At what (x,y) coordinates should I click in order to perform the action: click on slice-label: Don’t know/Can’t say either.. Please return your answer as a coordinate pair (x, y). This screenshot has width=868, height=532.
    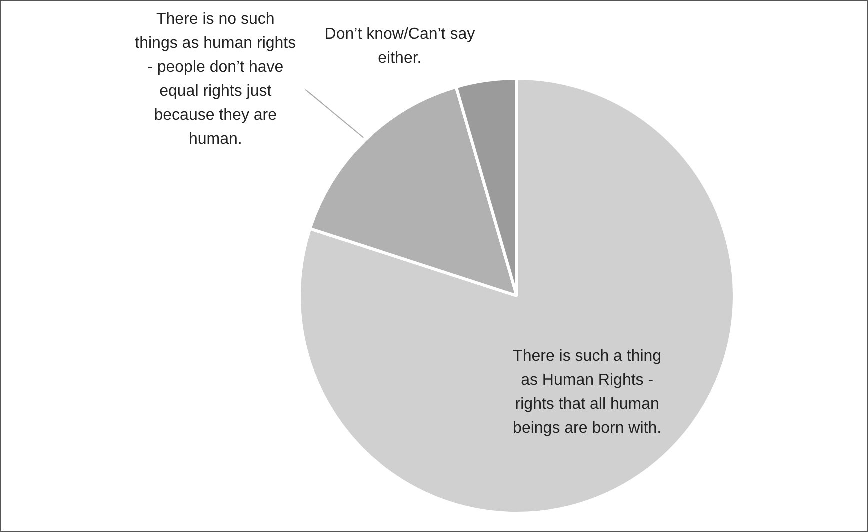
    Looking at the image, I should click on (400, 47).